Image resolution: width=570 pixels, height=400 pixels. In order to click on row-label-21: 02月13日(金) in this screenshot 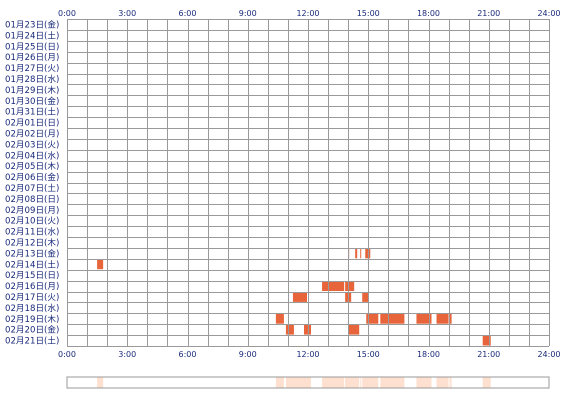, I will do `click(32, 253)`.